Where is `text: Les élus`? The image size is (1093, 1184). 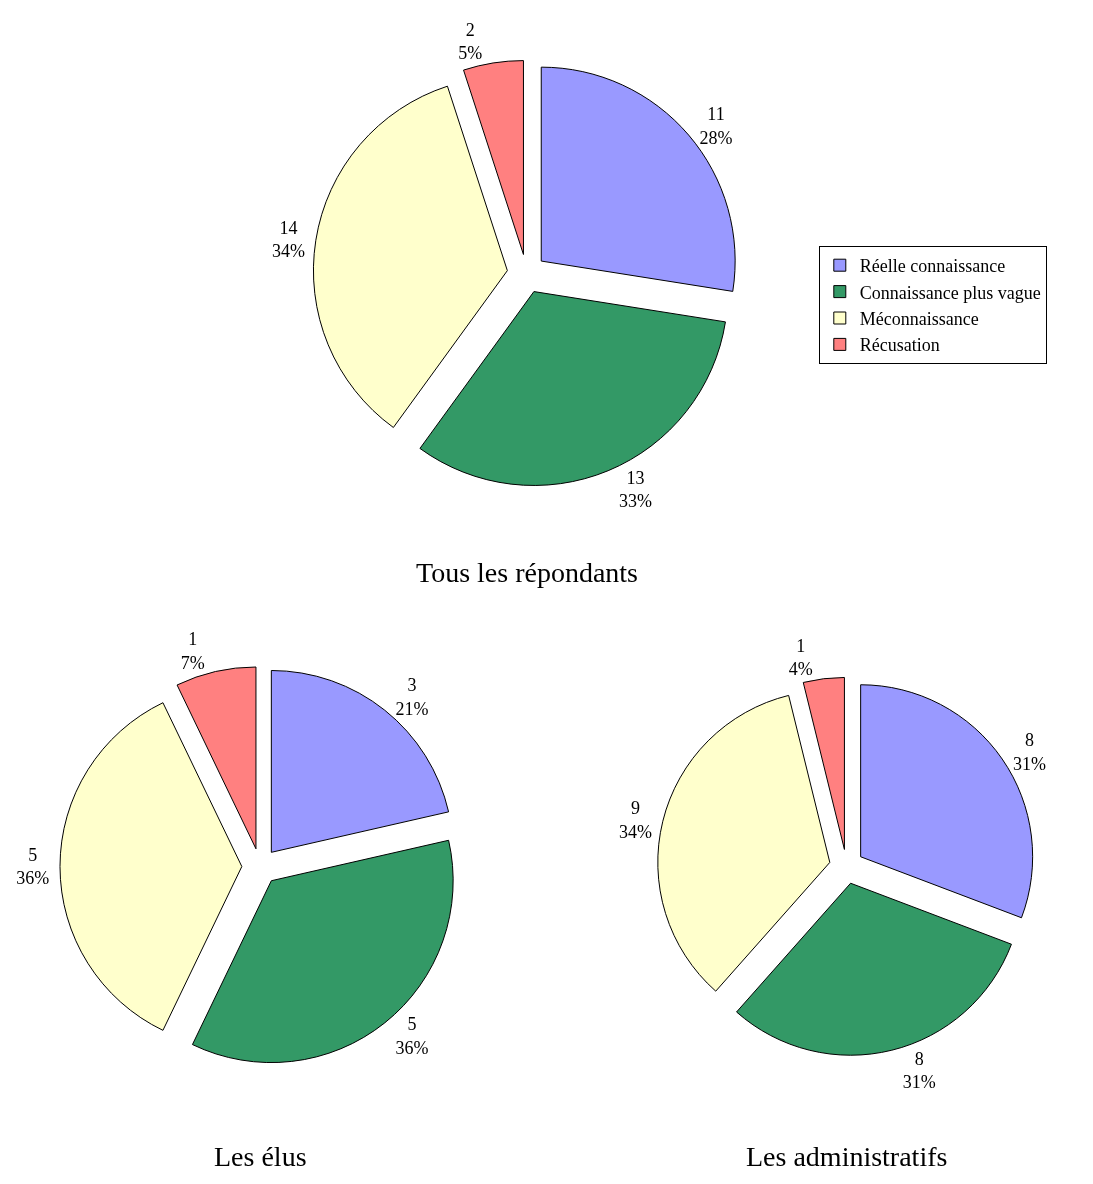 text: Les élus is located at coordinates (260, 1156).